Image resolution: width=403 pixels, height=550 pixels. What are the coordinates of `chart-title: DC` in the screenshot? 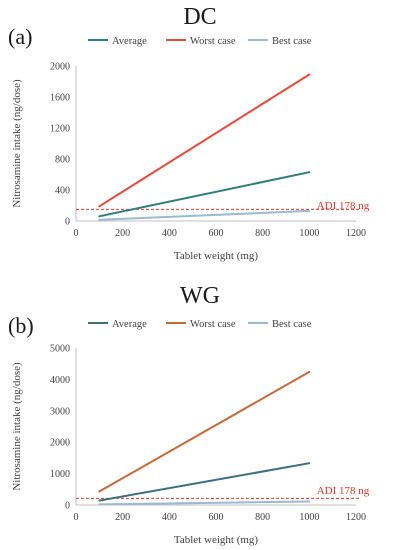 It's located at (199, 17).